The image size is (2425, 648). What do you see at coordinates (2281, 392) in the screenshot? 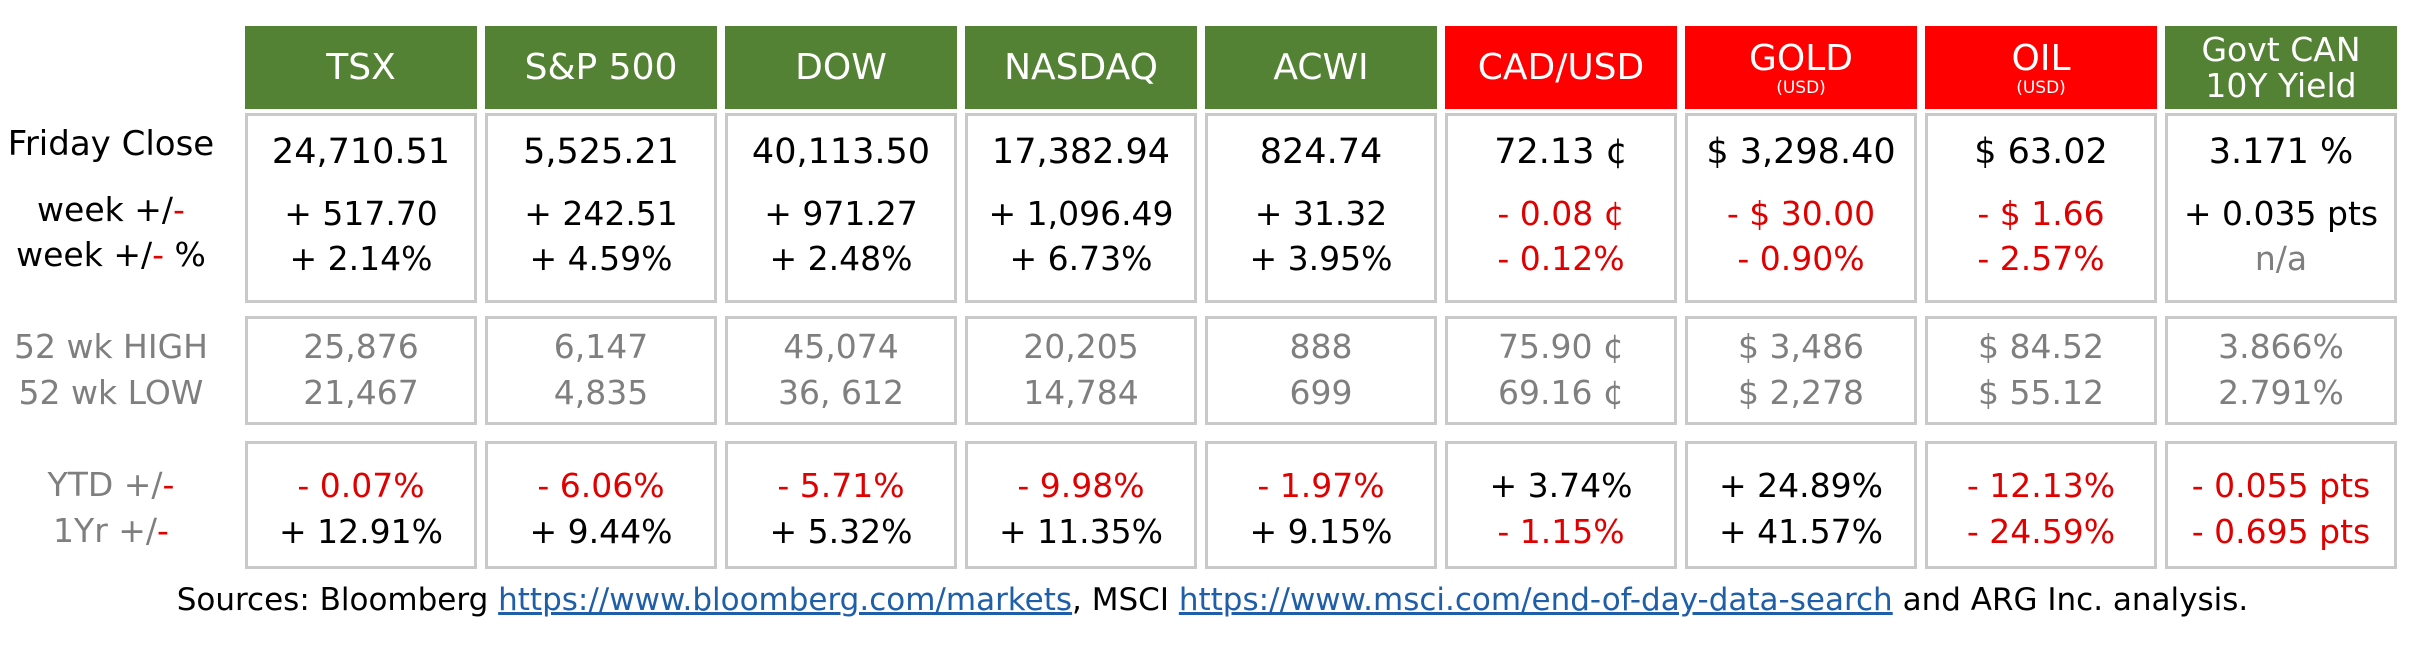
I see `low-value: 2.791%` at bounding box center [2281, 392].